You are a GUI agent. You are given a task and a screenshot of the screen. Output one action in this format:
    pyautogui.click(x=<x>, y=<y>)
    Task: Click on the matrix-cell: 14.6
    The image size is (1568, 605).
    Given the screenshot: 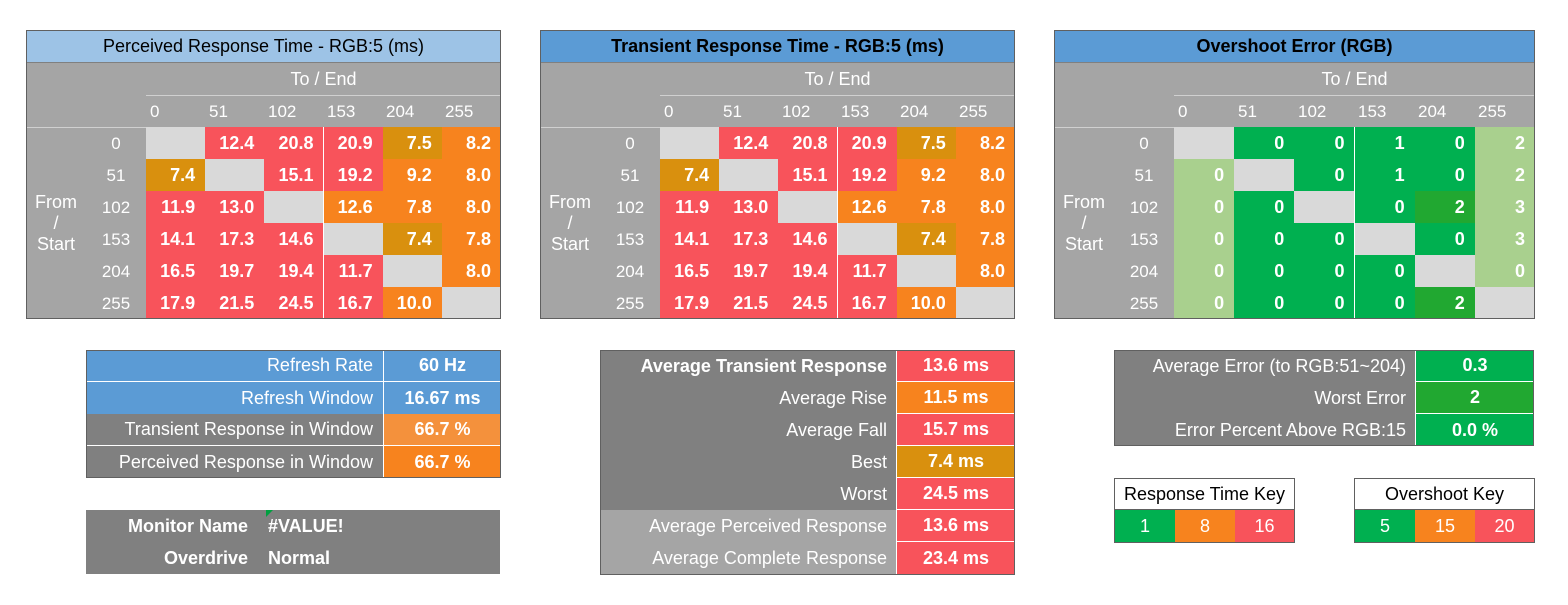 What is the action you would take?
    pyautogui.click(x=808, y=239)
    